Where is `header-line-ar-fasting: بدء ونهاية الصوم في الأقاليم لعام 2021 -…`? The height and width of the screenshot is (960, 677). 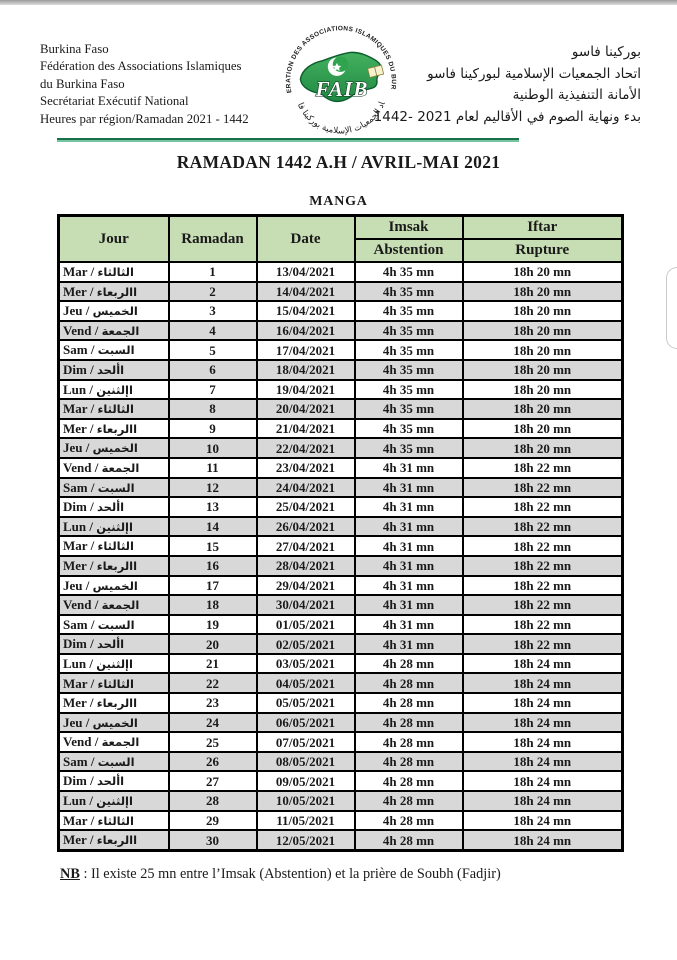
header-line-ar-fasting: بدء ونهاية الصوم في الأقاليم لعام 2021 -… is located at coordinates (507, 116).